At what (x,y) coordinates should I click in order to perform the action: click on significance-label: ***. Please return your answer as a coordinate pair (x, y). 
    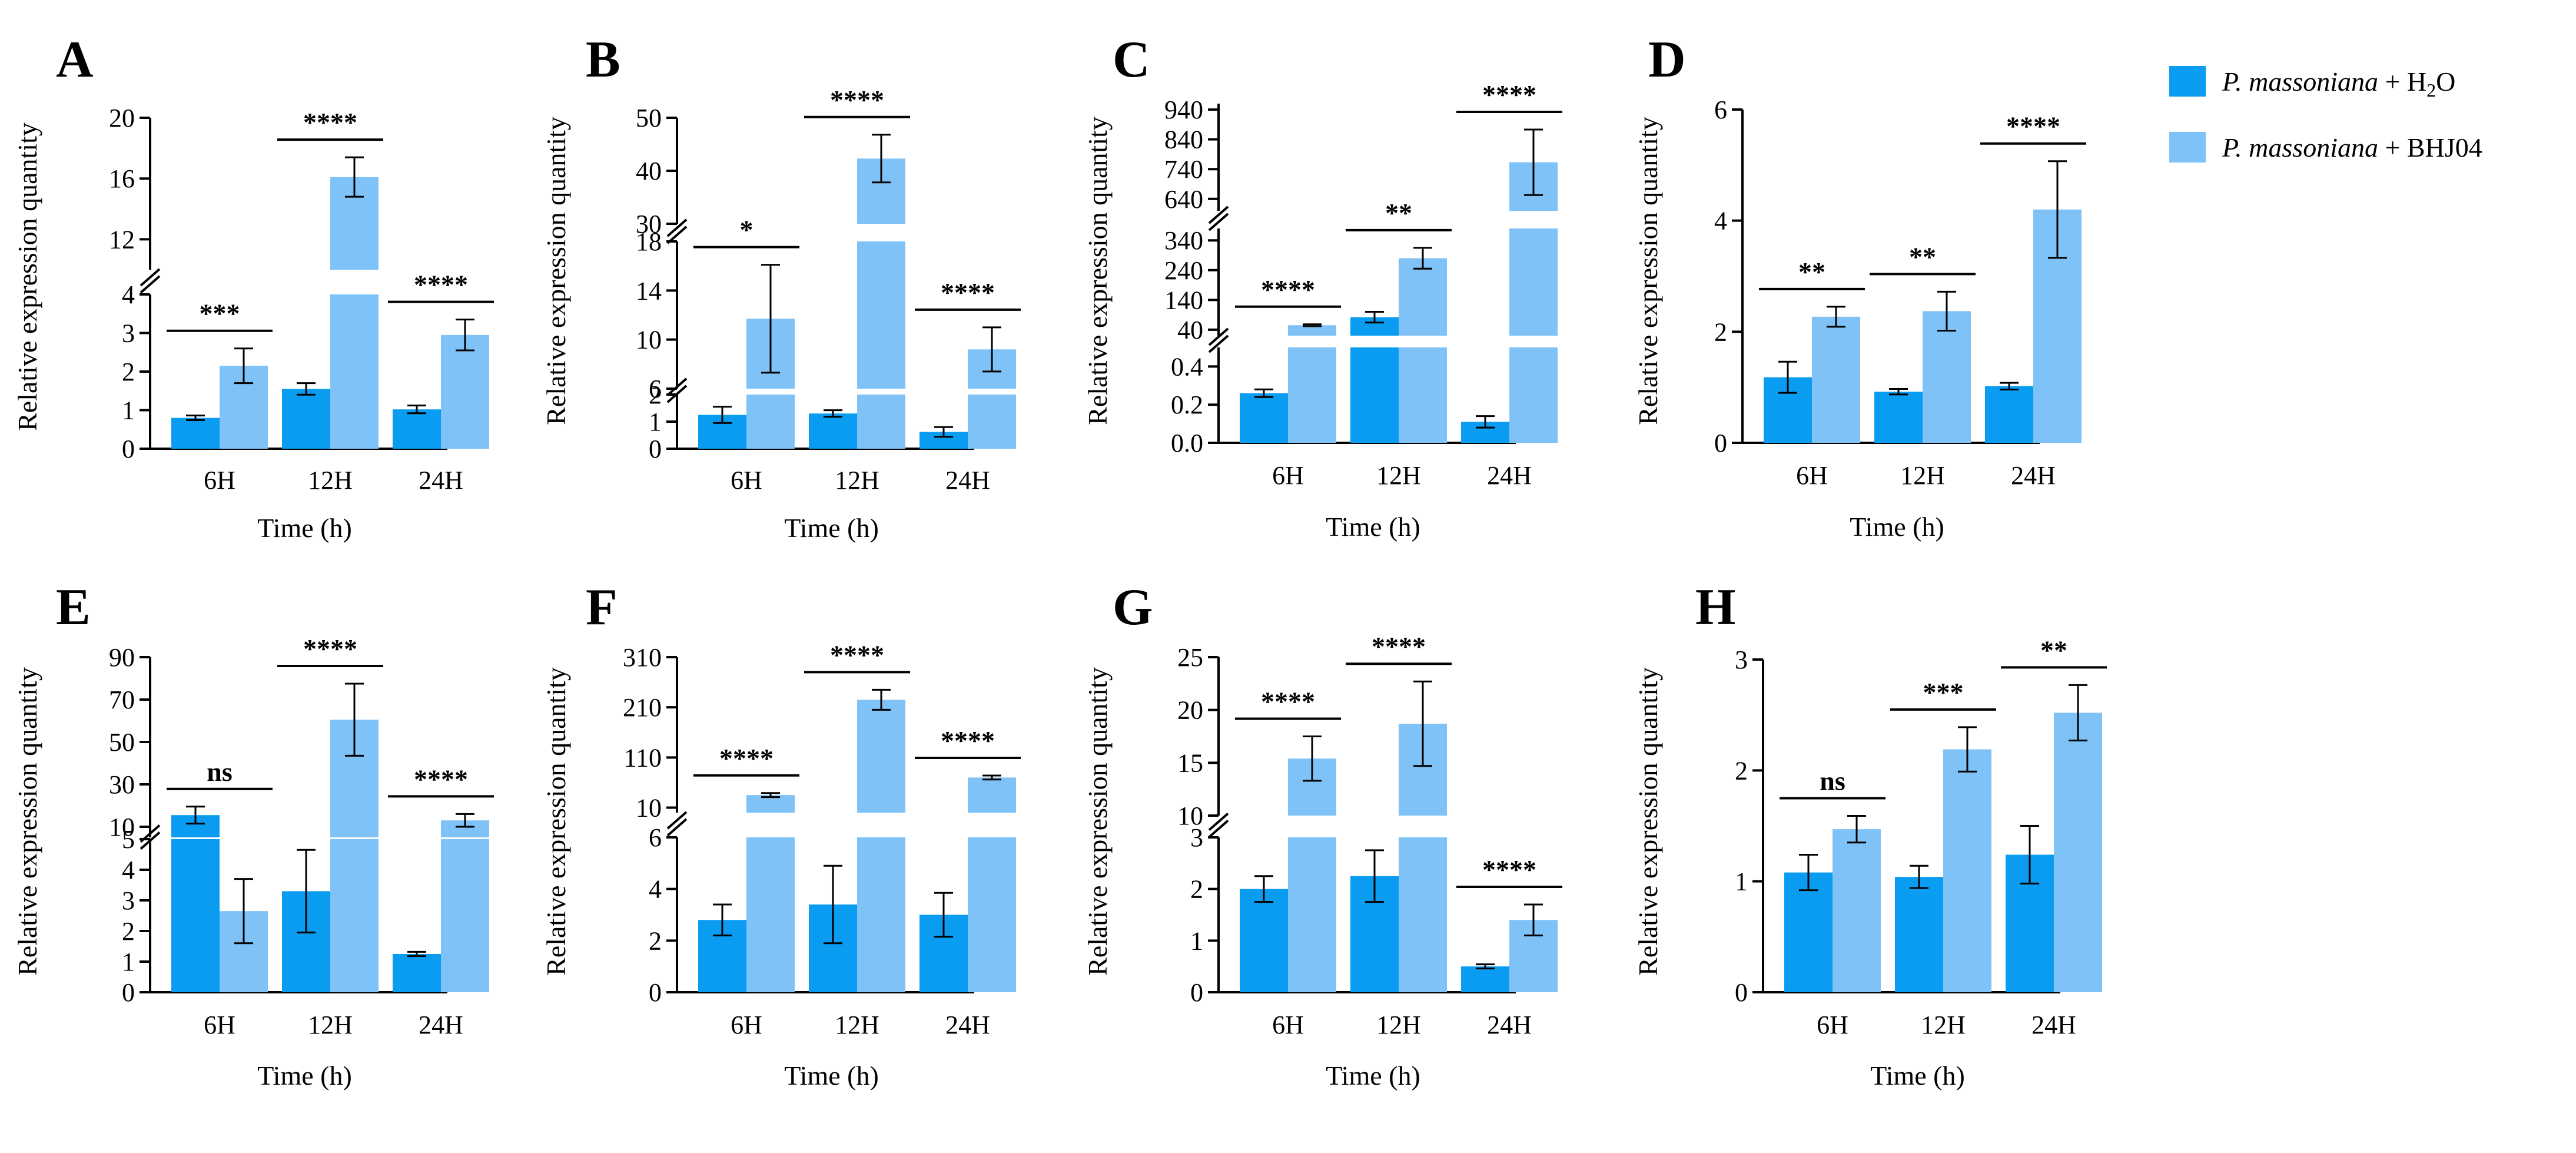
    Looking at the image, I should click on (220, 314).